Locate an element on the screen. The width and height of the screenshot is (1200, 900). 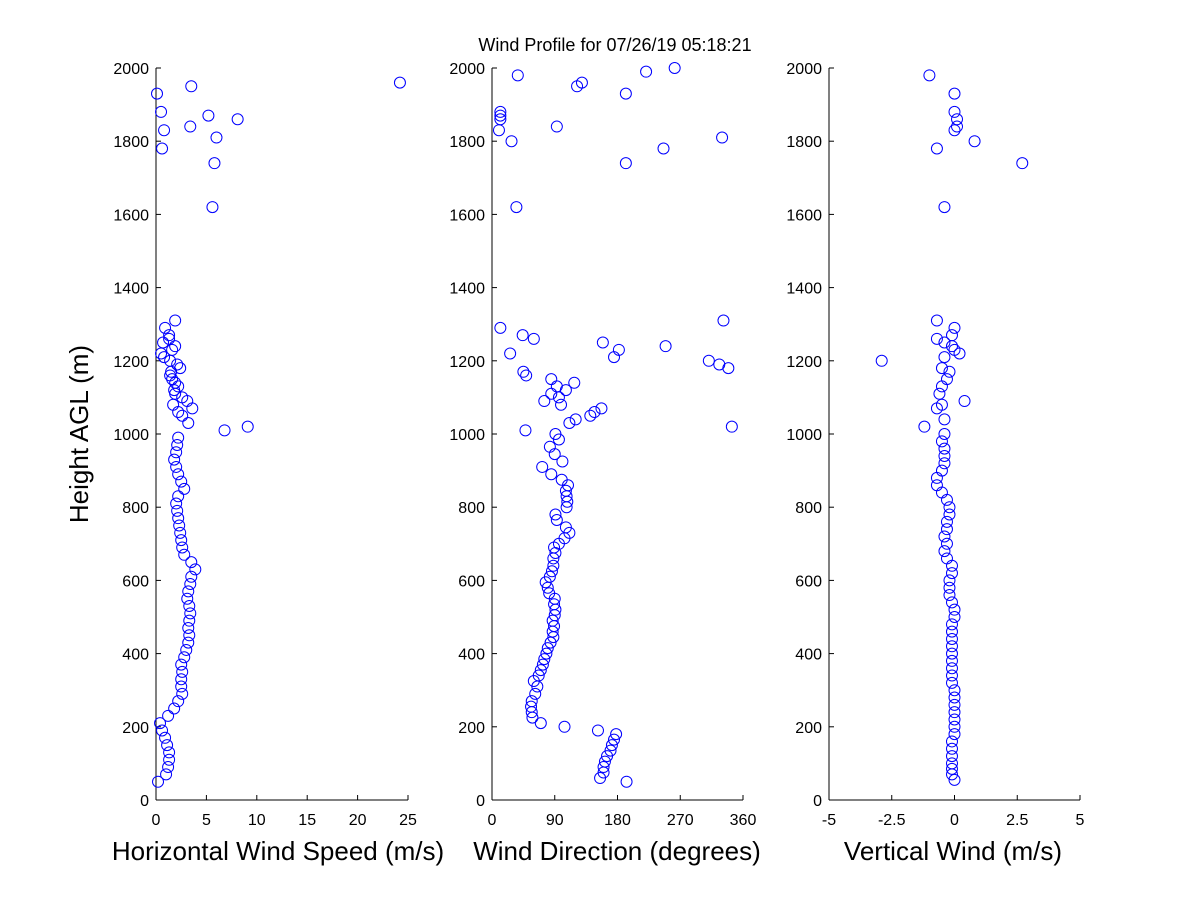
x-tick-label: 2.5 is located at coordinates (1017, 820).